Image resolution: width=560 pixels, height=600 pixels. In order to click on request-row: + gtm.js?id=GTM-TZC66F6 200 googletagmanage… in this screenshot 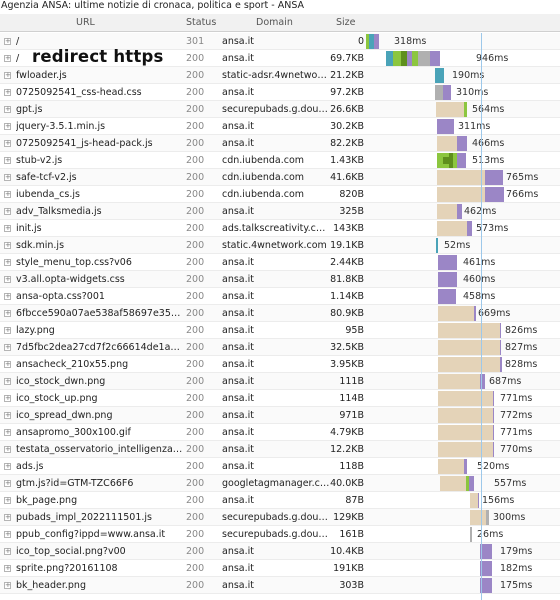, I will do `click(280, 483)`.